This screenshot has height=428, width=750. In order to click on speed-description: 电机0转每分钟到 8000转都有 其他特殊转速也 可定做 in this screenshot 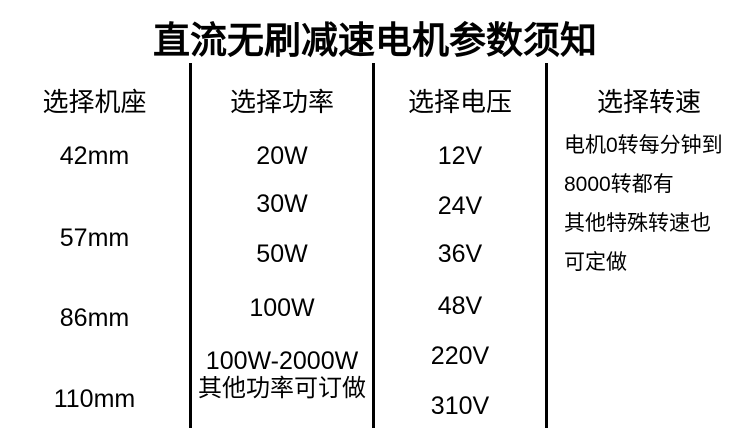, I will do `click(657, 204)`.